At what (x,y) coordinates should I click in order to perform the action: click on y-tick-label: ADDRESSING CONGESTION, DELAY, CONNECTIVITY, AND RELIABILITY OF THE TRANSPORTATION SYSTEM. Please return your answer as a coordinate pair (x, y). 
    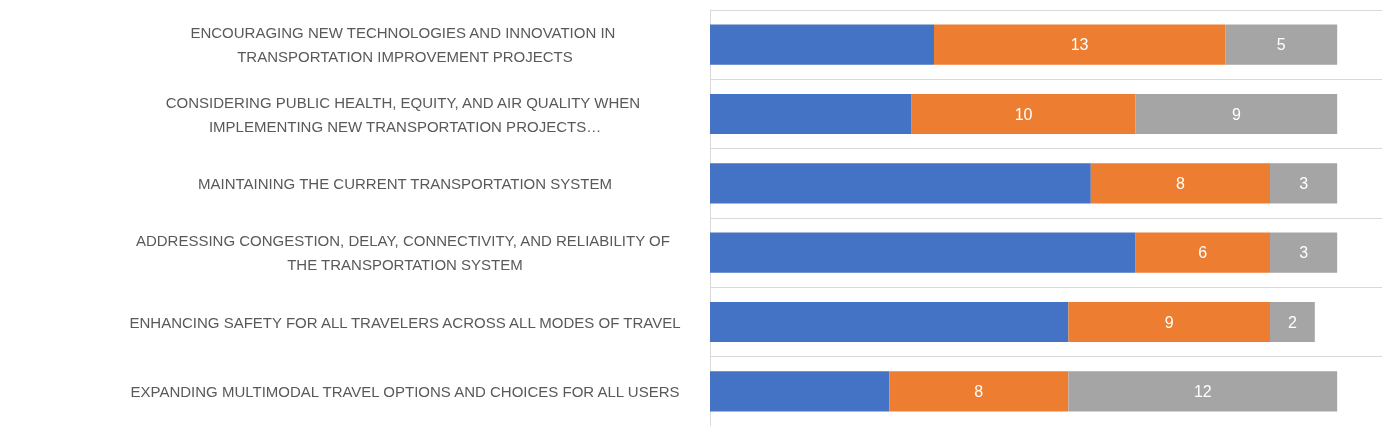
    Looking at the image, I should click on (405, 253).